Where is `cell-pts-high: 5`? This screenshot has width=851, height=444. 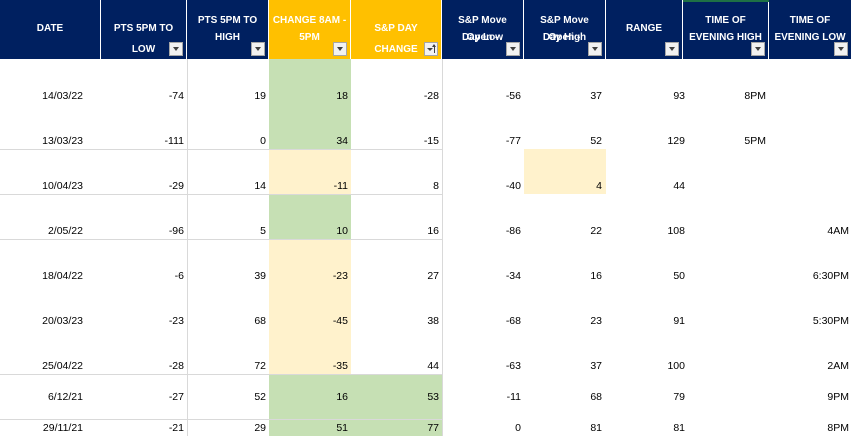
cell-pts-high: 5 is located at coordinates (263, 231).